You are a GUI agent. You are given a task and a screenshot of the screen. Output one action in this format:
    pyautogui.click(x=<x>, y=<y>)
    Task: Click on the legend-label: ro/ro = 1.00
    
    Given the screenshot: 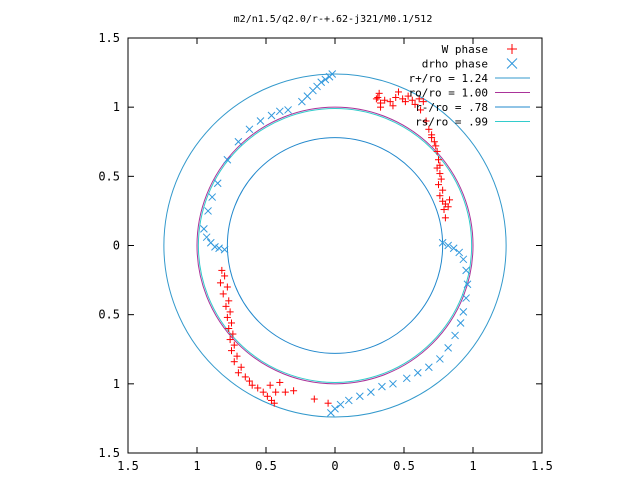 What is the action you would take?
    pyautogui.click(x=448, y=93)
    